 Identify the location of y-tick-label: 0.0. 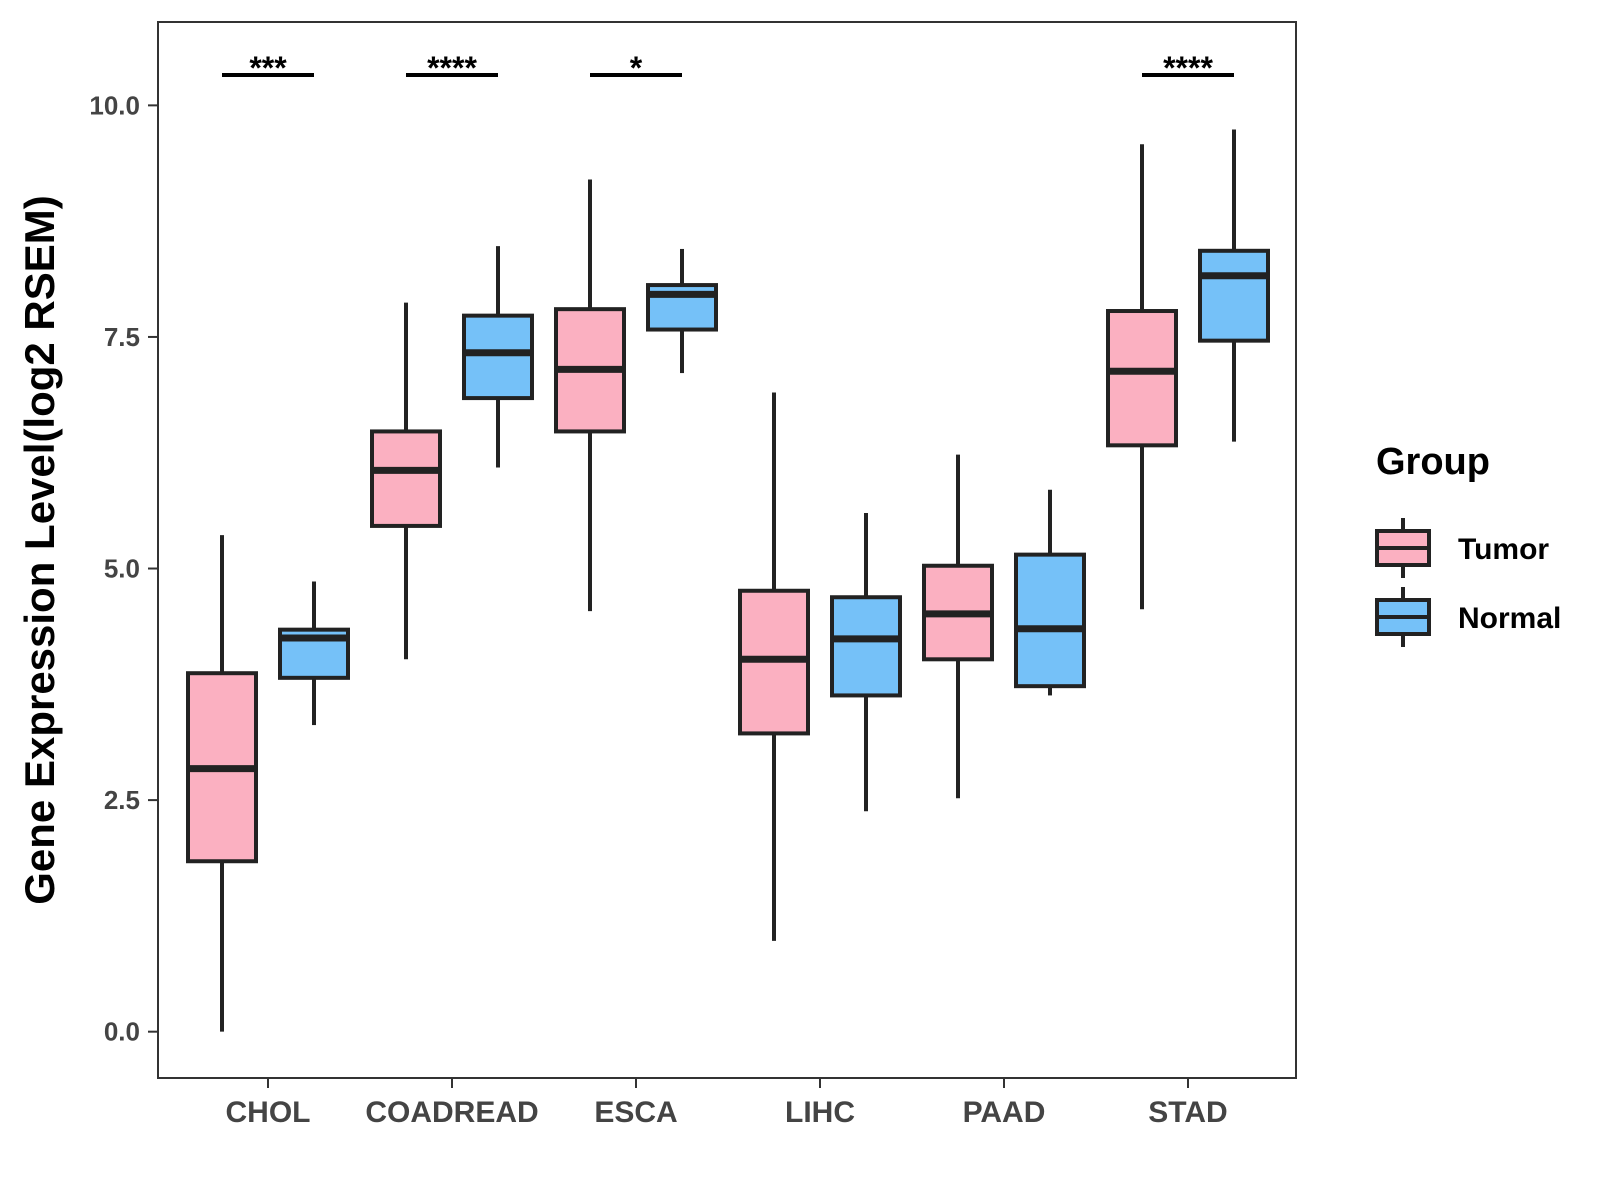
(122, 1032).